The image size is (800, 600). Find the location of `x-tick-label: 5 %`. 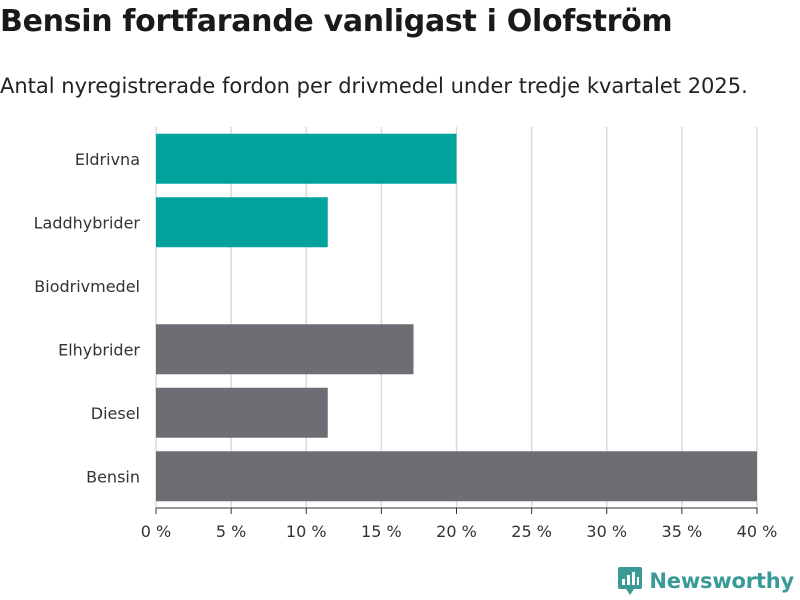

x-tick-label: 5 % is located at coordinates (231, 531).